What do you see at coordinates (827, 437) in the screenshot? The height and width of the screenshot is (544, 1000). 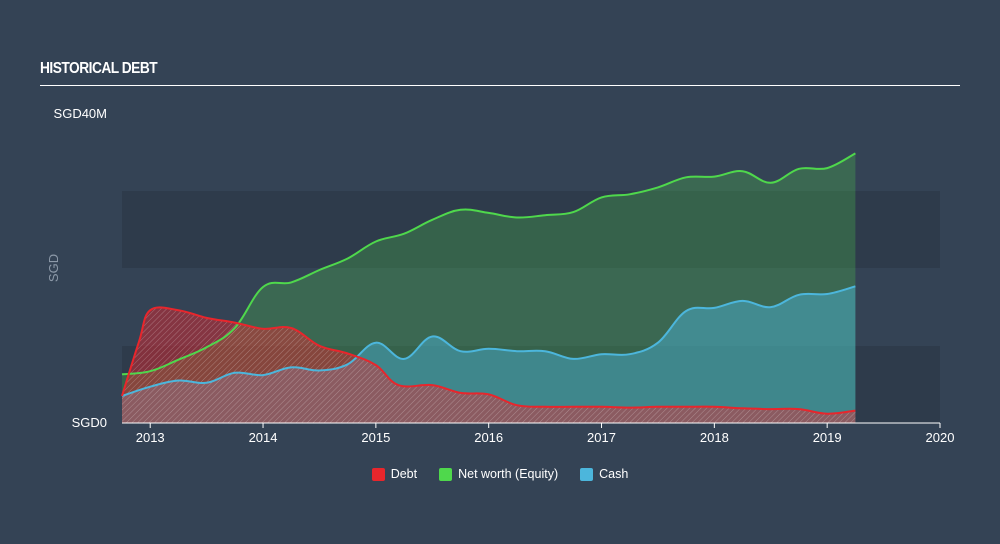 I see `x-tick-label-2019: 2019` at bounding box center [827, 437].